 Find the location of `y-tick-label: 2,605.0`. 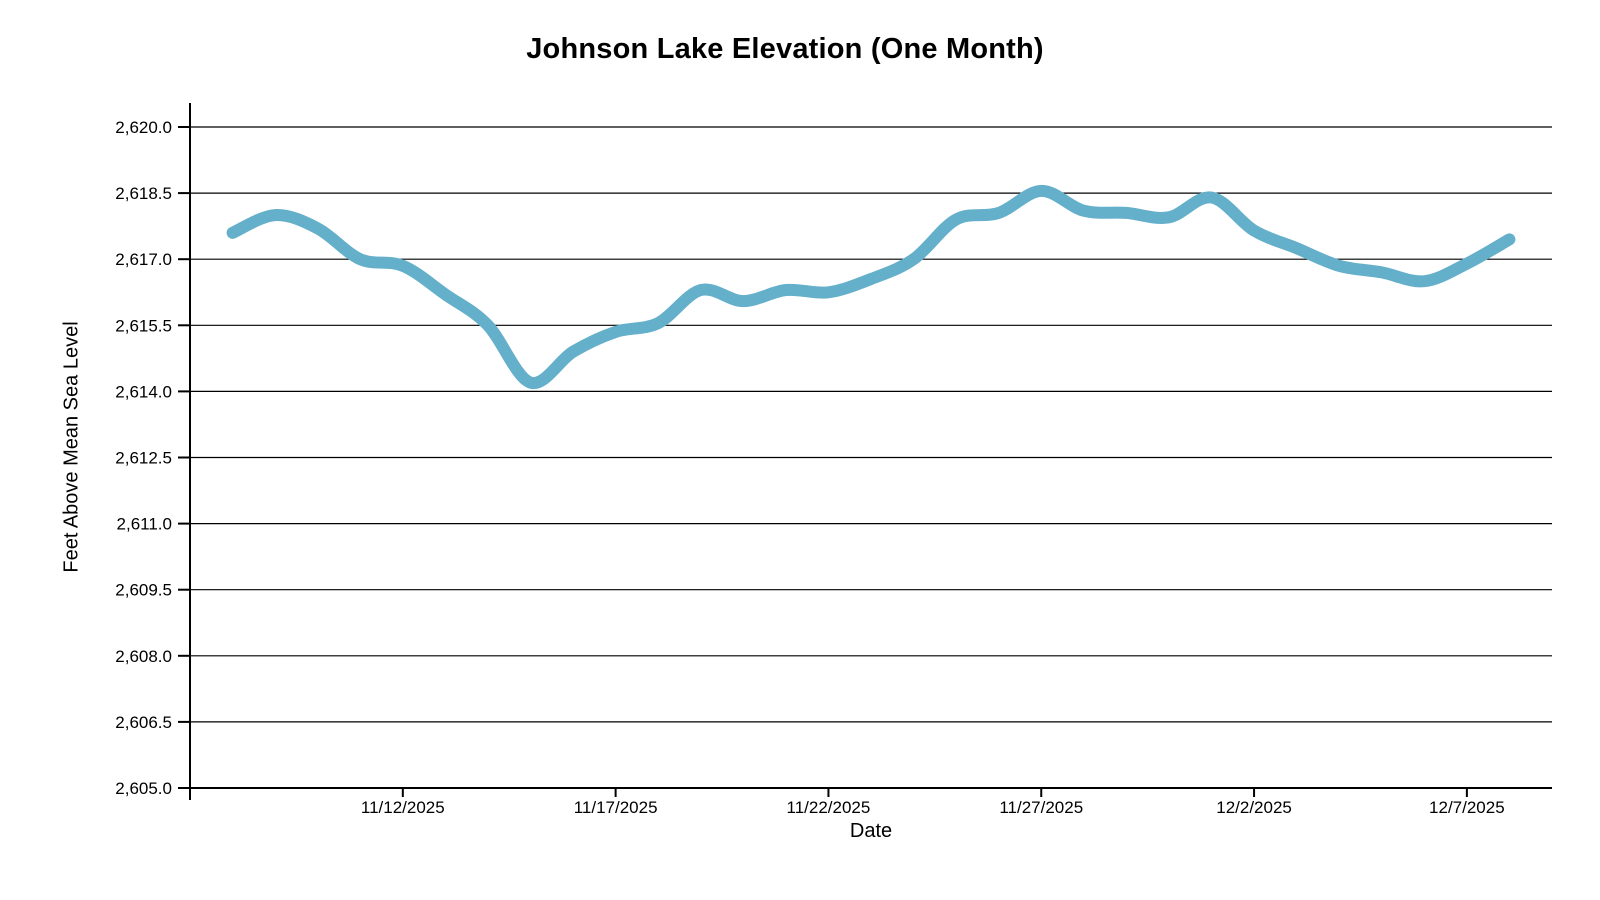

y-tick-label: 2,605.0 is located at coordinates (143, 788).